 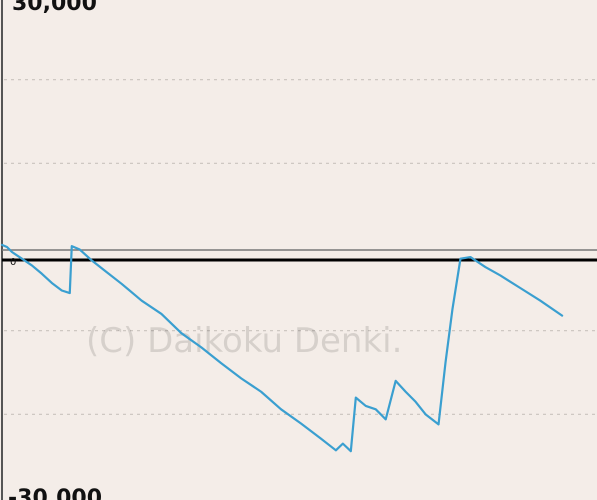 I want to click on y-tick-label-3: -30,000, so click(x=55, y=493).